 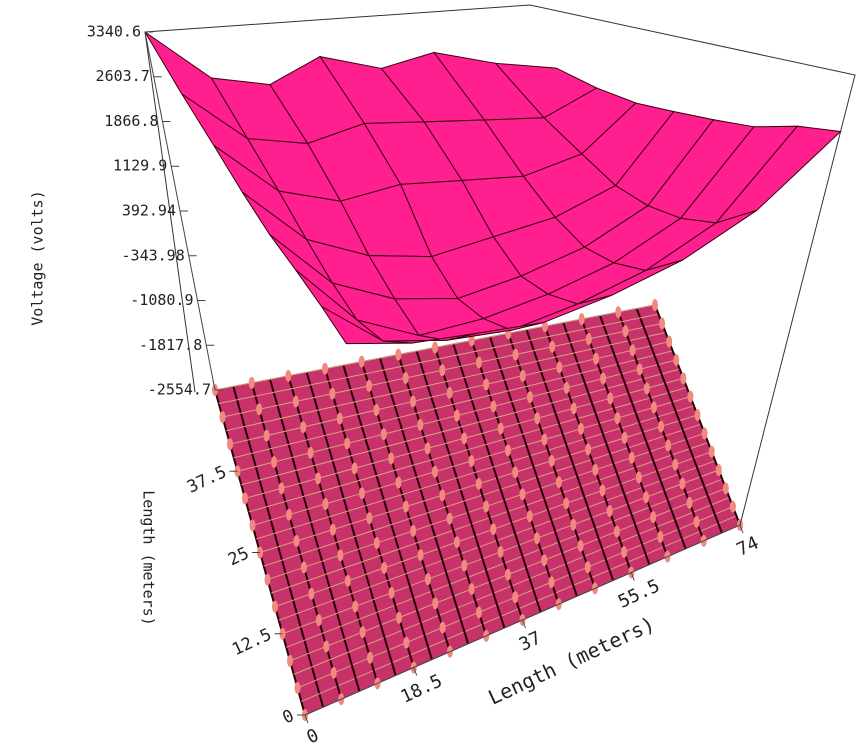 I want to click on z-tick-label: 2603.7, so click(x=123, y=76).